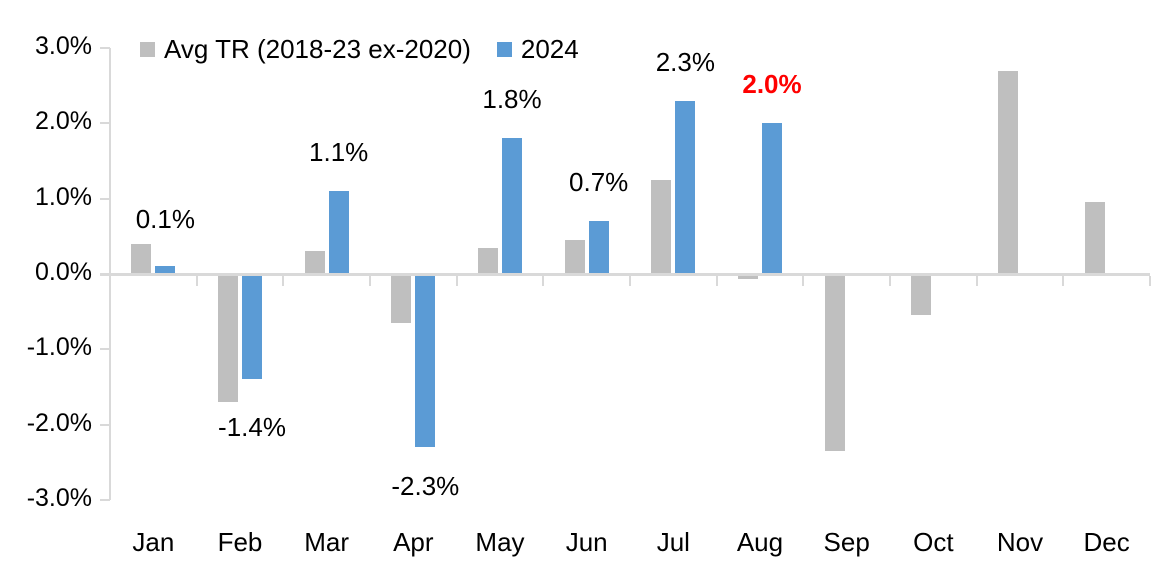 The height and width of the screenshot is (570, 1152). I want to click on legend: Avg TR (2018-23 ex-2020) 2024, so click(359, 49).